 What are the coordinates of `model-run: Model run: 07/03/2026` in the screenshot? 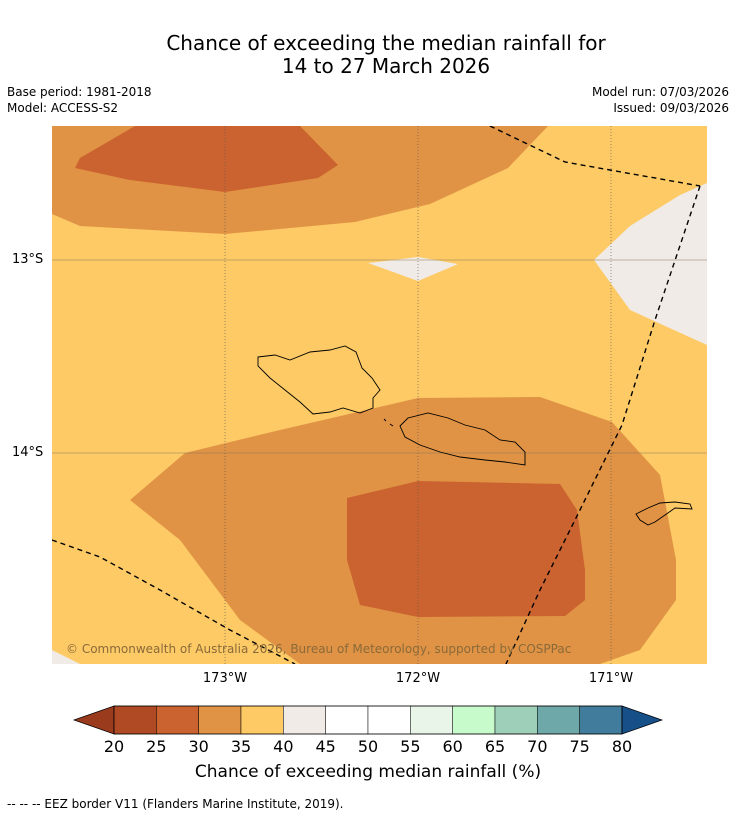 It's located at (660, 92).